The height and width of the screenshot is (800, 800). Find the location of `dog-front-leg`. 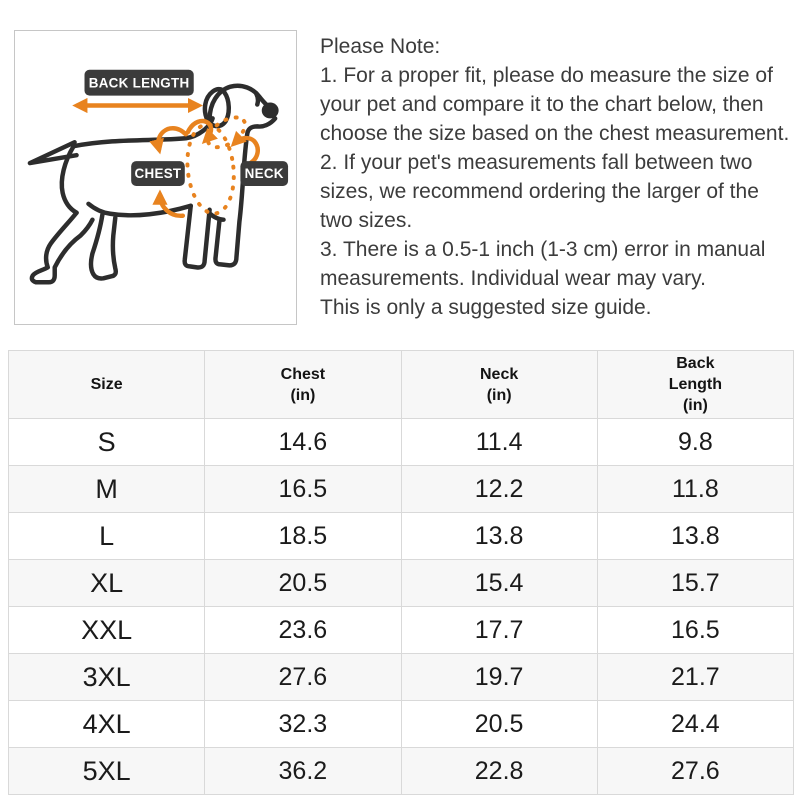

dog-front-leg is located at coordinates (197, 236).